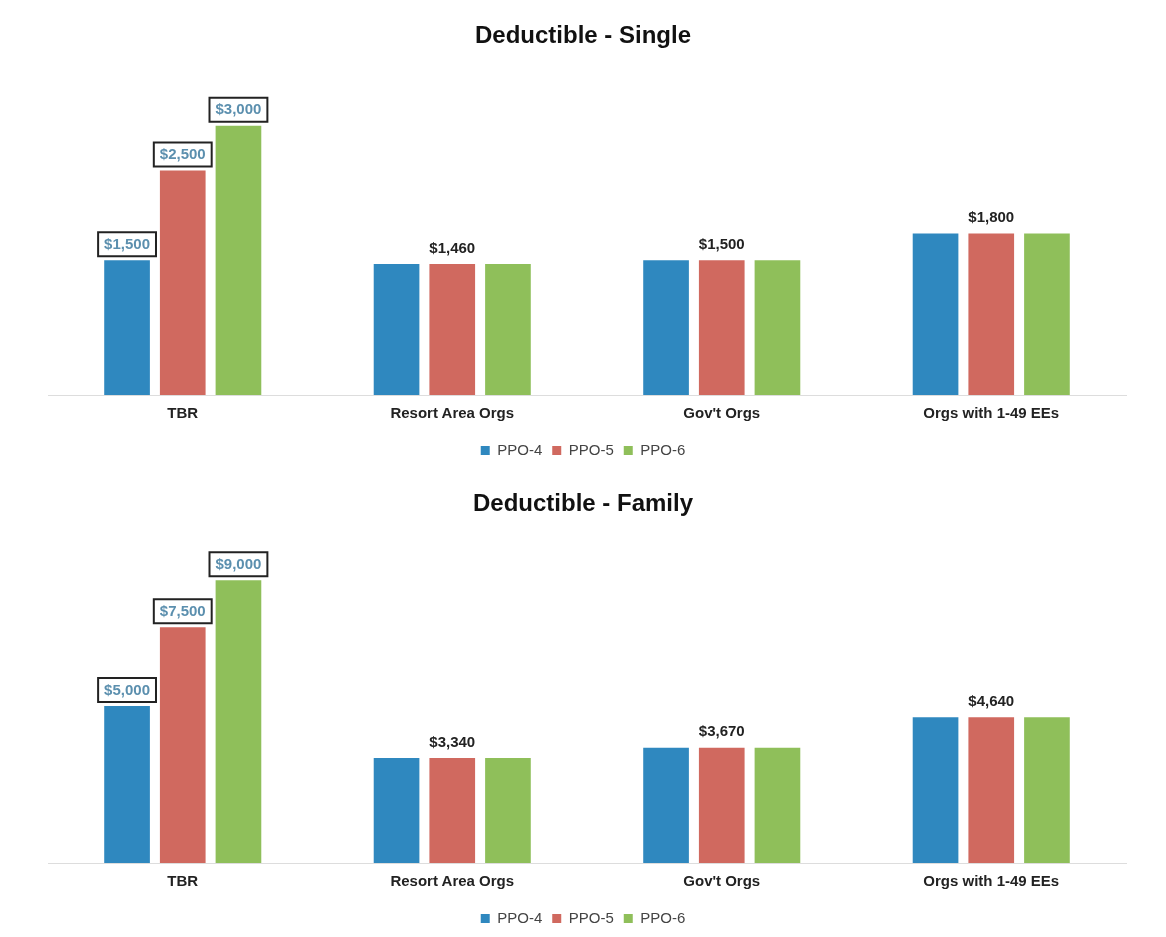 This screenshot has height=937, width=1166. I want to click on data-label: $3,670, so click(721, 731).